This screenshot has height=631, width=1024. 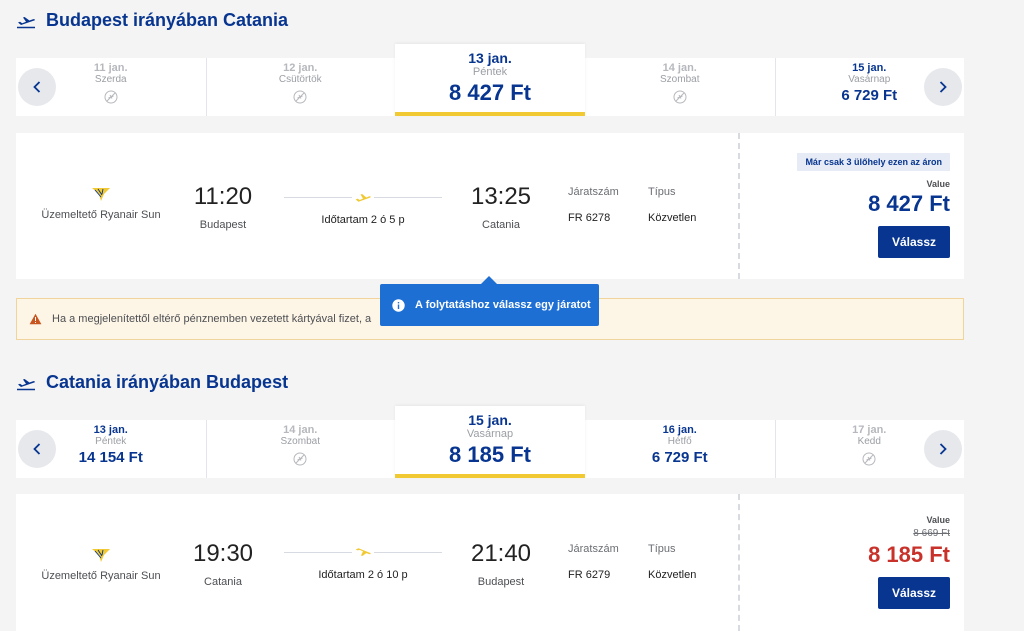 What do you see at coordinates (35, 319) in the screenshot?
I see `warning-icon` at bounding box center [35, 319].